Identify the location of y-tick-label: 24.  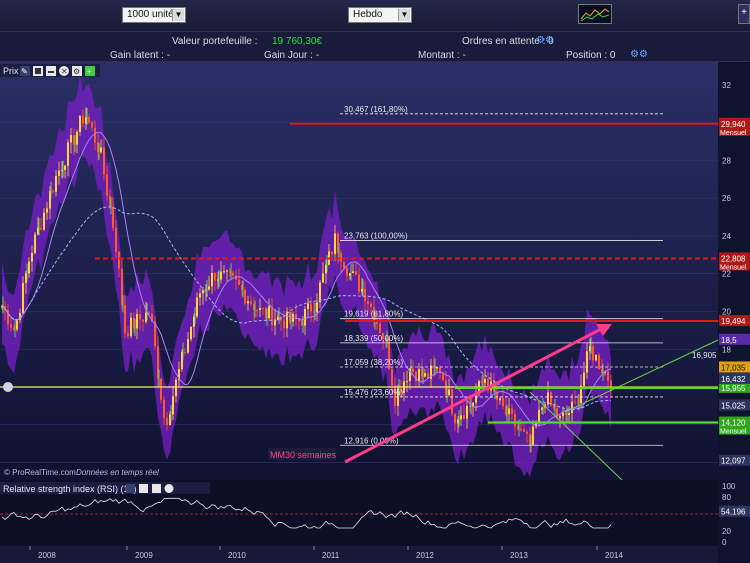
(726, 236).